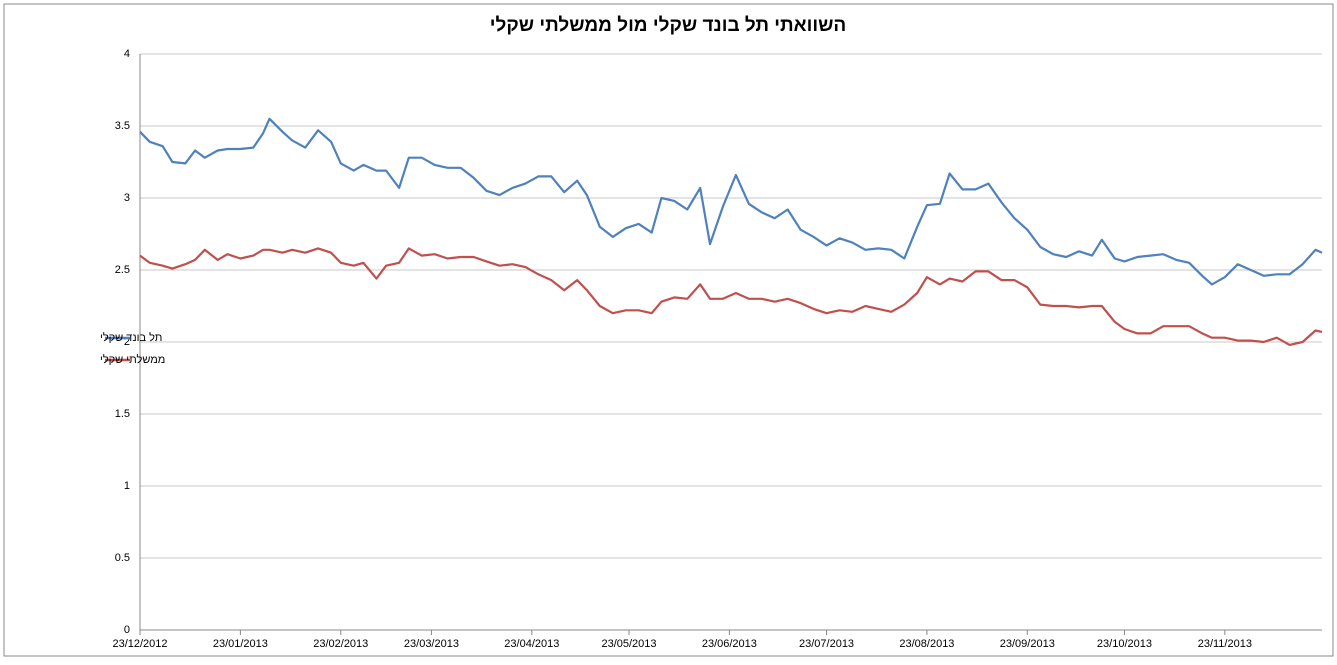 This screenshot has height=665, width=1337. What do you see at coordinates (122, 270) in the screenshot?
I see `y-tick-label: 2.5` at bounding box center [122, 270].